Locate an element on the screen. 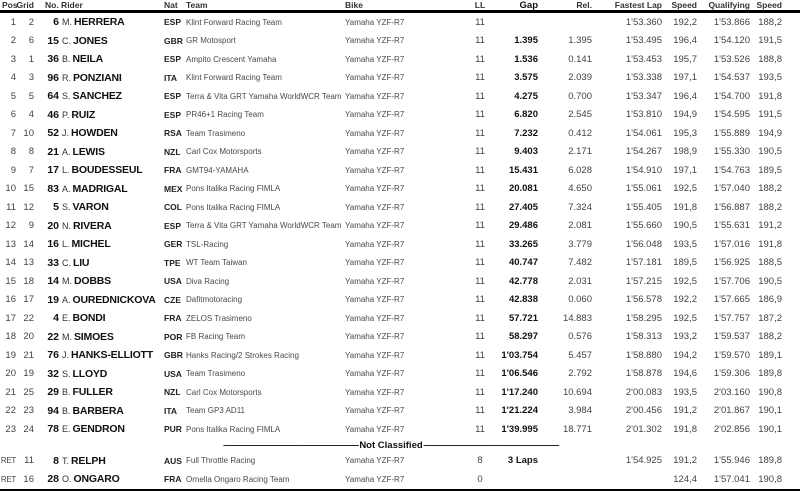  team-cell: GR Motosport is located at coordinates (211, 41).